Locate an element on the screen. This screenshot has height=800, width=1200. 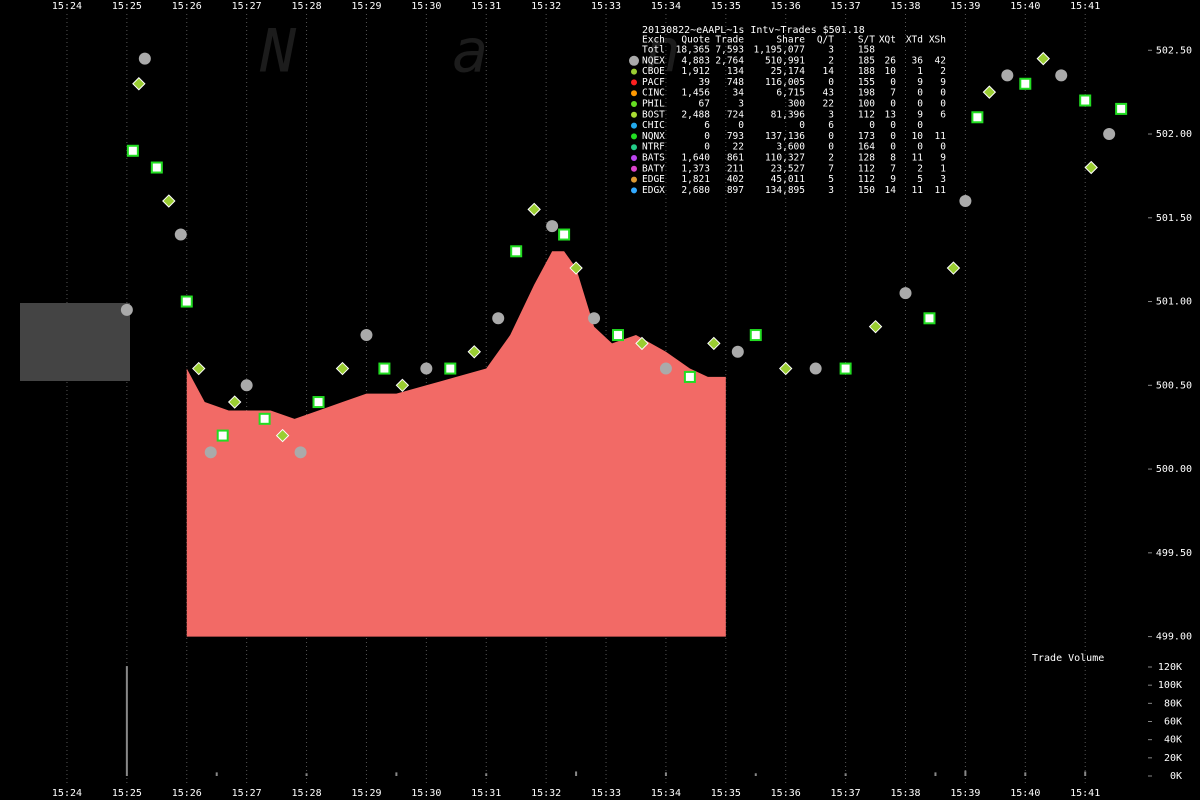
table-header: Quote is located at coordinates (695, 40).